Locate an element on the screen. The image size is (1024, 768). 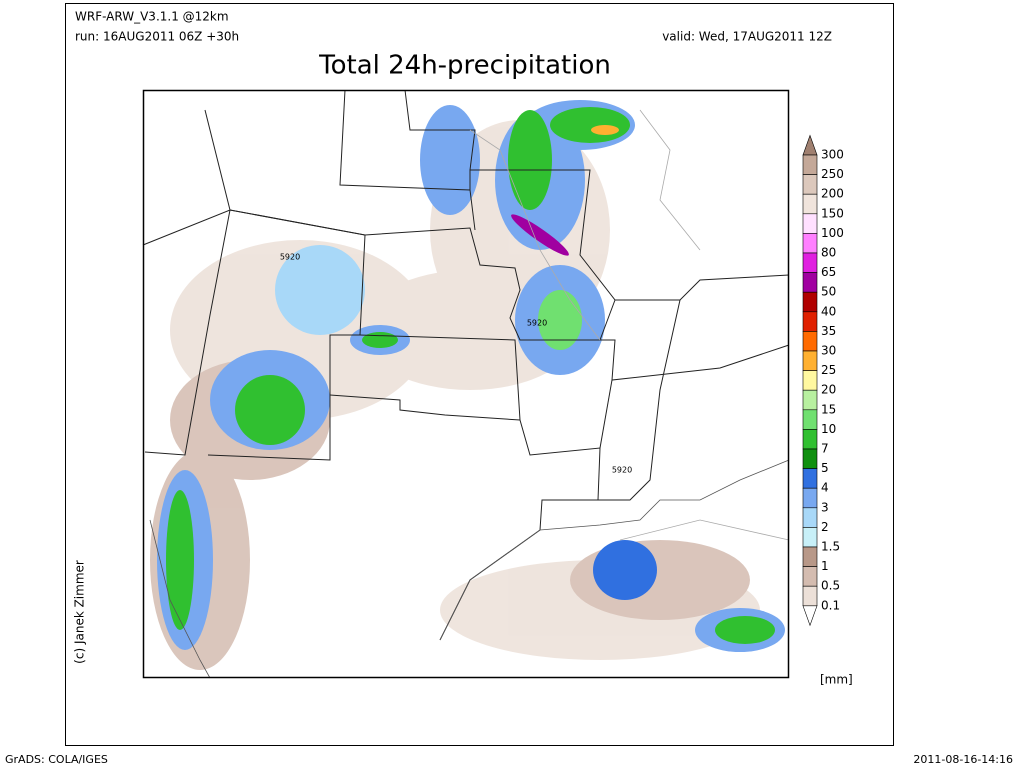
colorbar-label: 0.1 is located at coordinates (830, 605).